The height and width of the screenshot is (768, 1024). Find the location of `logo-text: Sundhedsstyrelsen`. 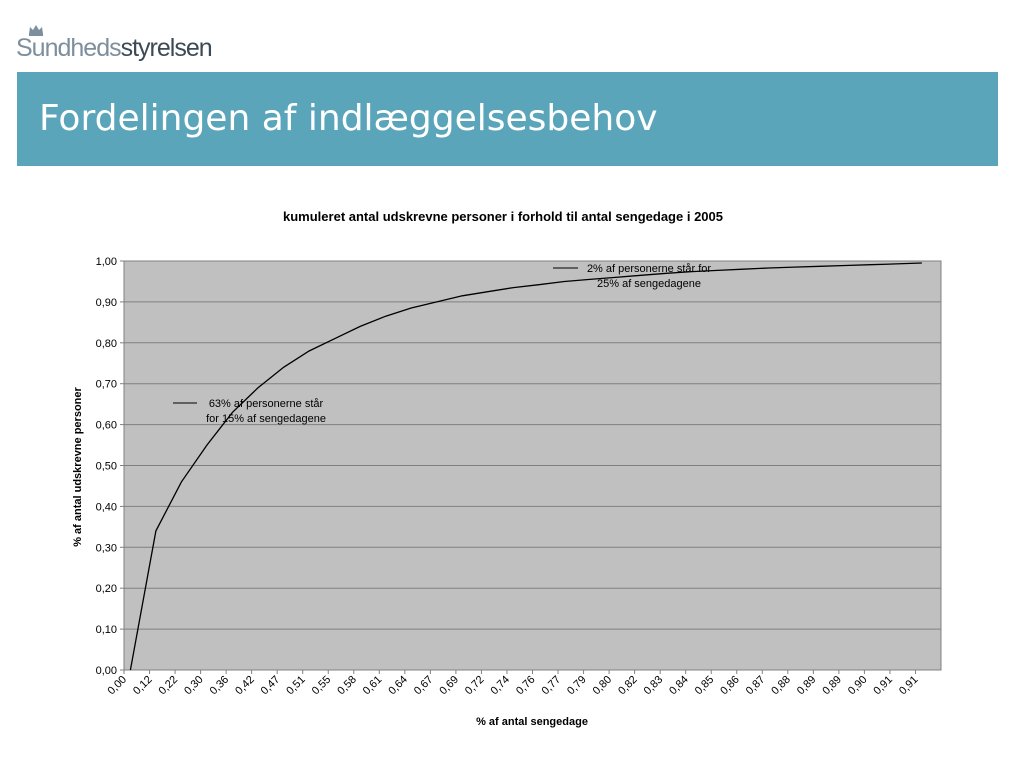

logo-text: Sundhedsstyrelsen is located at coordinates (114, 48).